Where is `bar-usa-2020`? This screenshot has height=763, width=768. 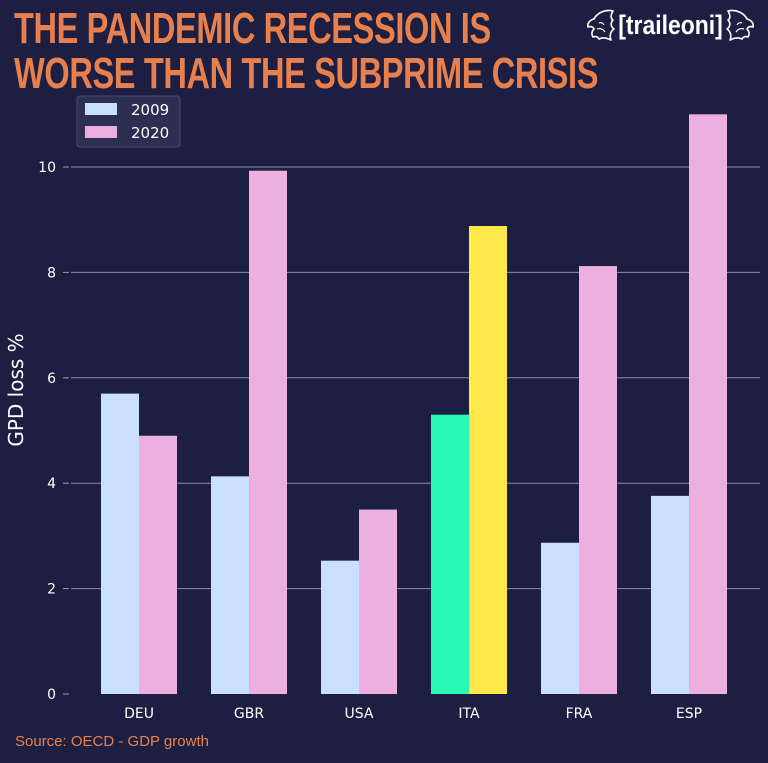
bar-usa-2020 is located at coordinates (378, 601).